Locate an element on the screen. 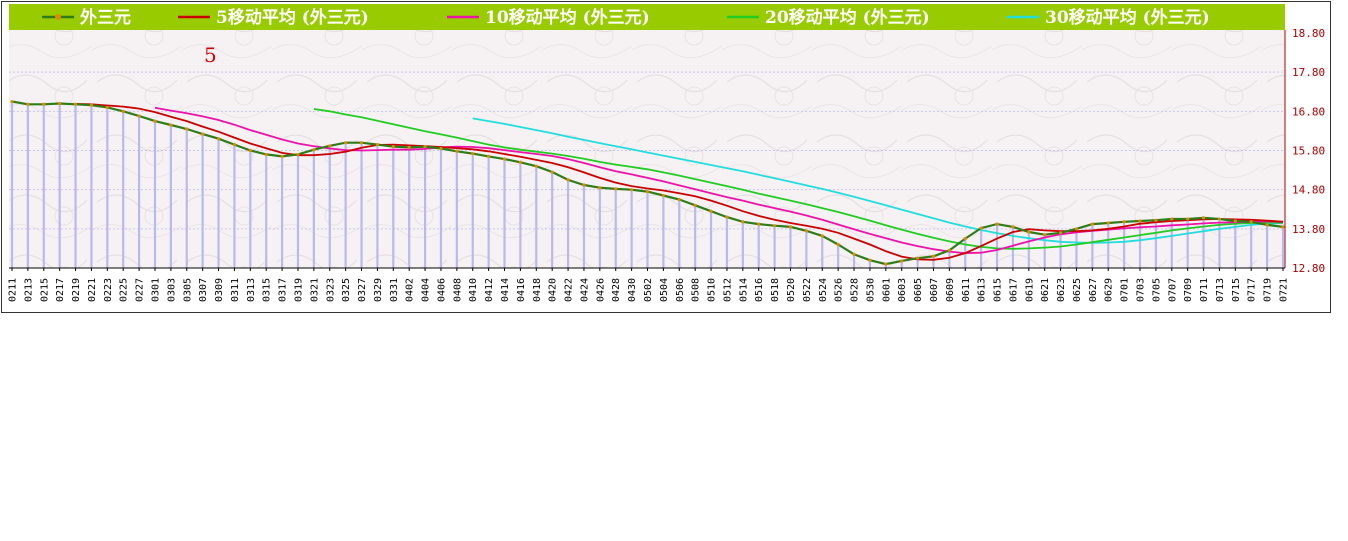 This screenshot has height=541, width=1348. x-tick-label: 0428 is located at coordinates (616, 290).